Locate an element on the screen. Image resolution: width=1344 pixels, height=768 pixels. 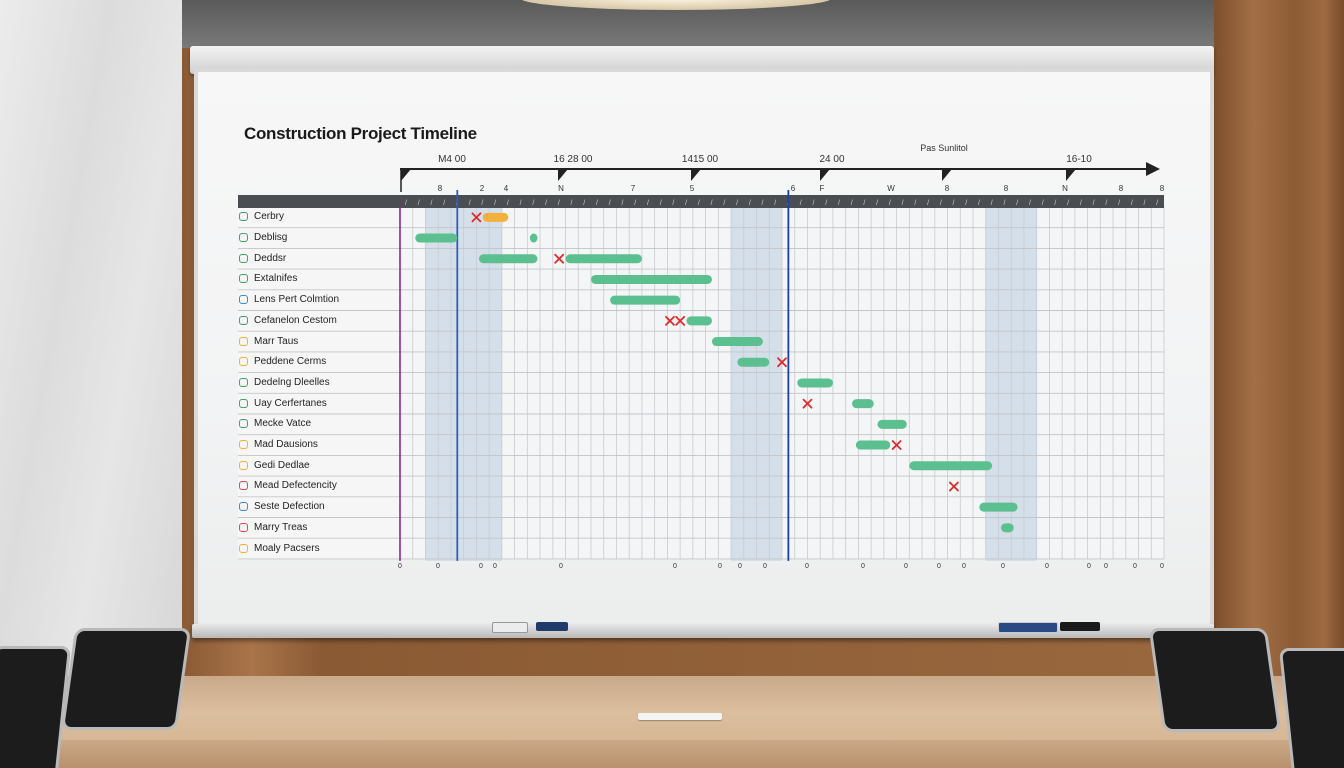
column-letter-7: F is located at coordinates (822, 188).